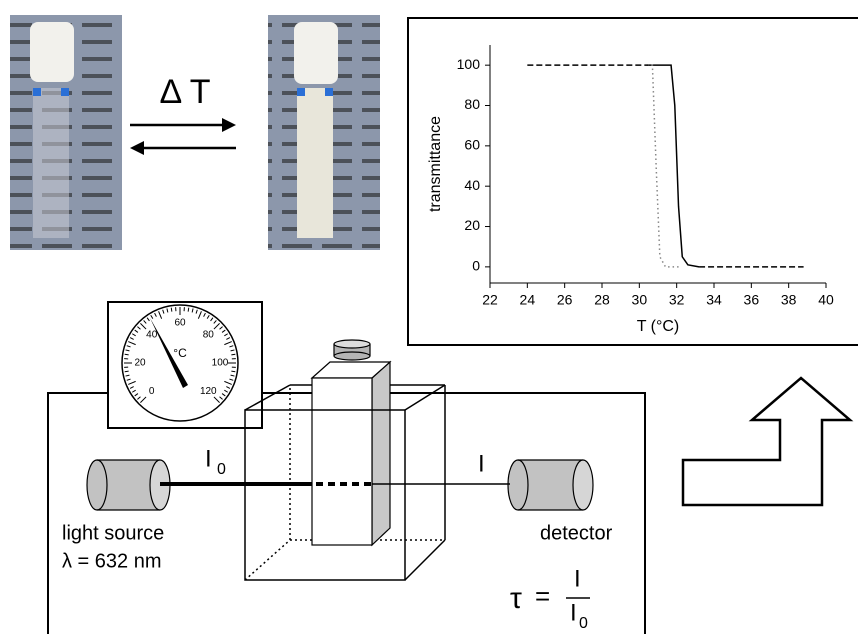  Describe the element at coordinates (516, 598) in the screenshot. I see `formula-tau: τ` at that location.